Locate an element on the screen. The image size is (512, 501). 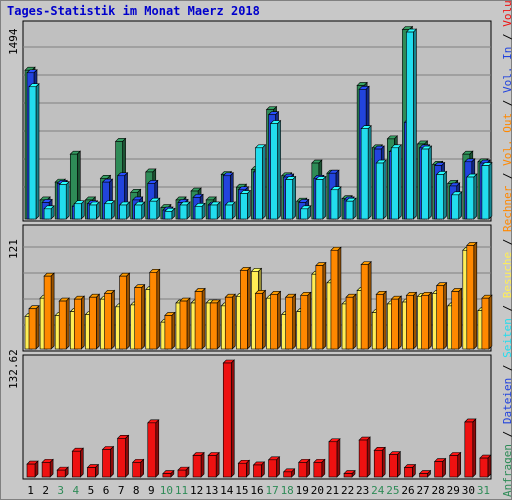
day-label: 27 is located at coordinates (422, 490).